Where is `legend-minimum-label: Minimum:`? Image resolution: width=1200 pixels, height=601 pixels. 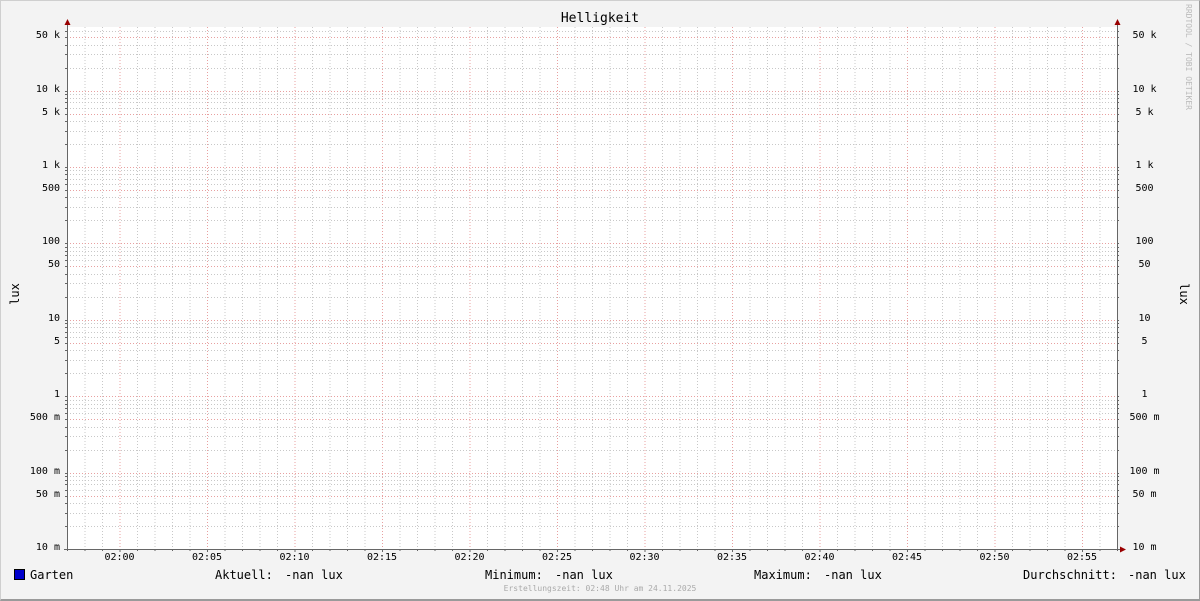 legend-minimum-label: Minimum: is located at coordinates (514, 575).